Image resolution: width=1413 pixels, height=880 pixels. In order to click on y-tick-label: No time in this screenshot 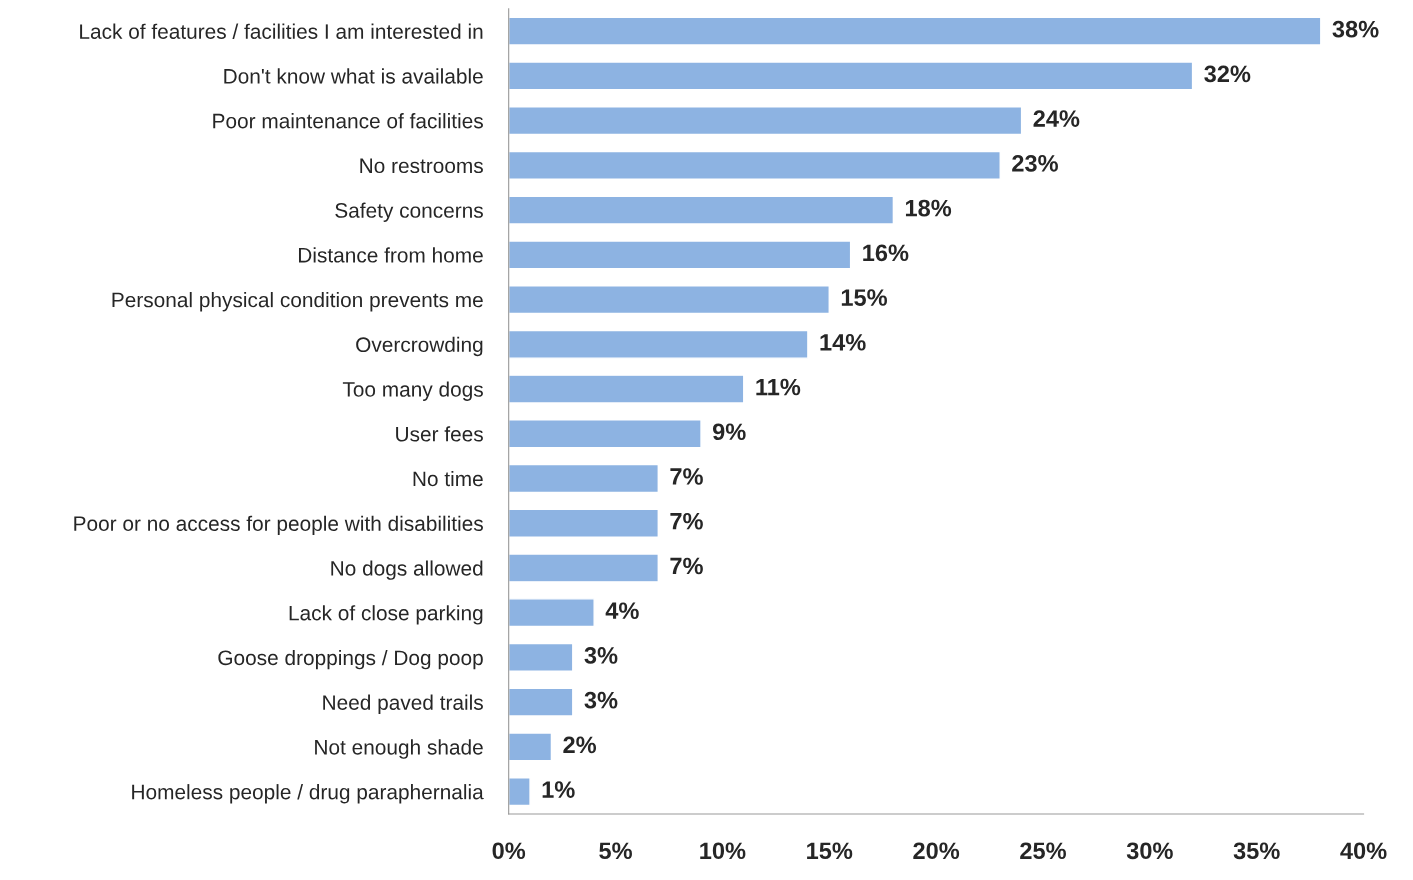, I will do `click(448, 478)`.